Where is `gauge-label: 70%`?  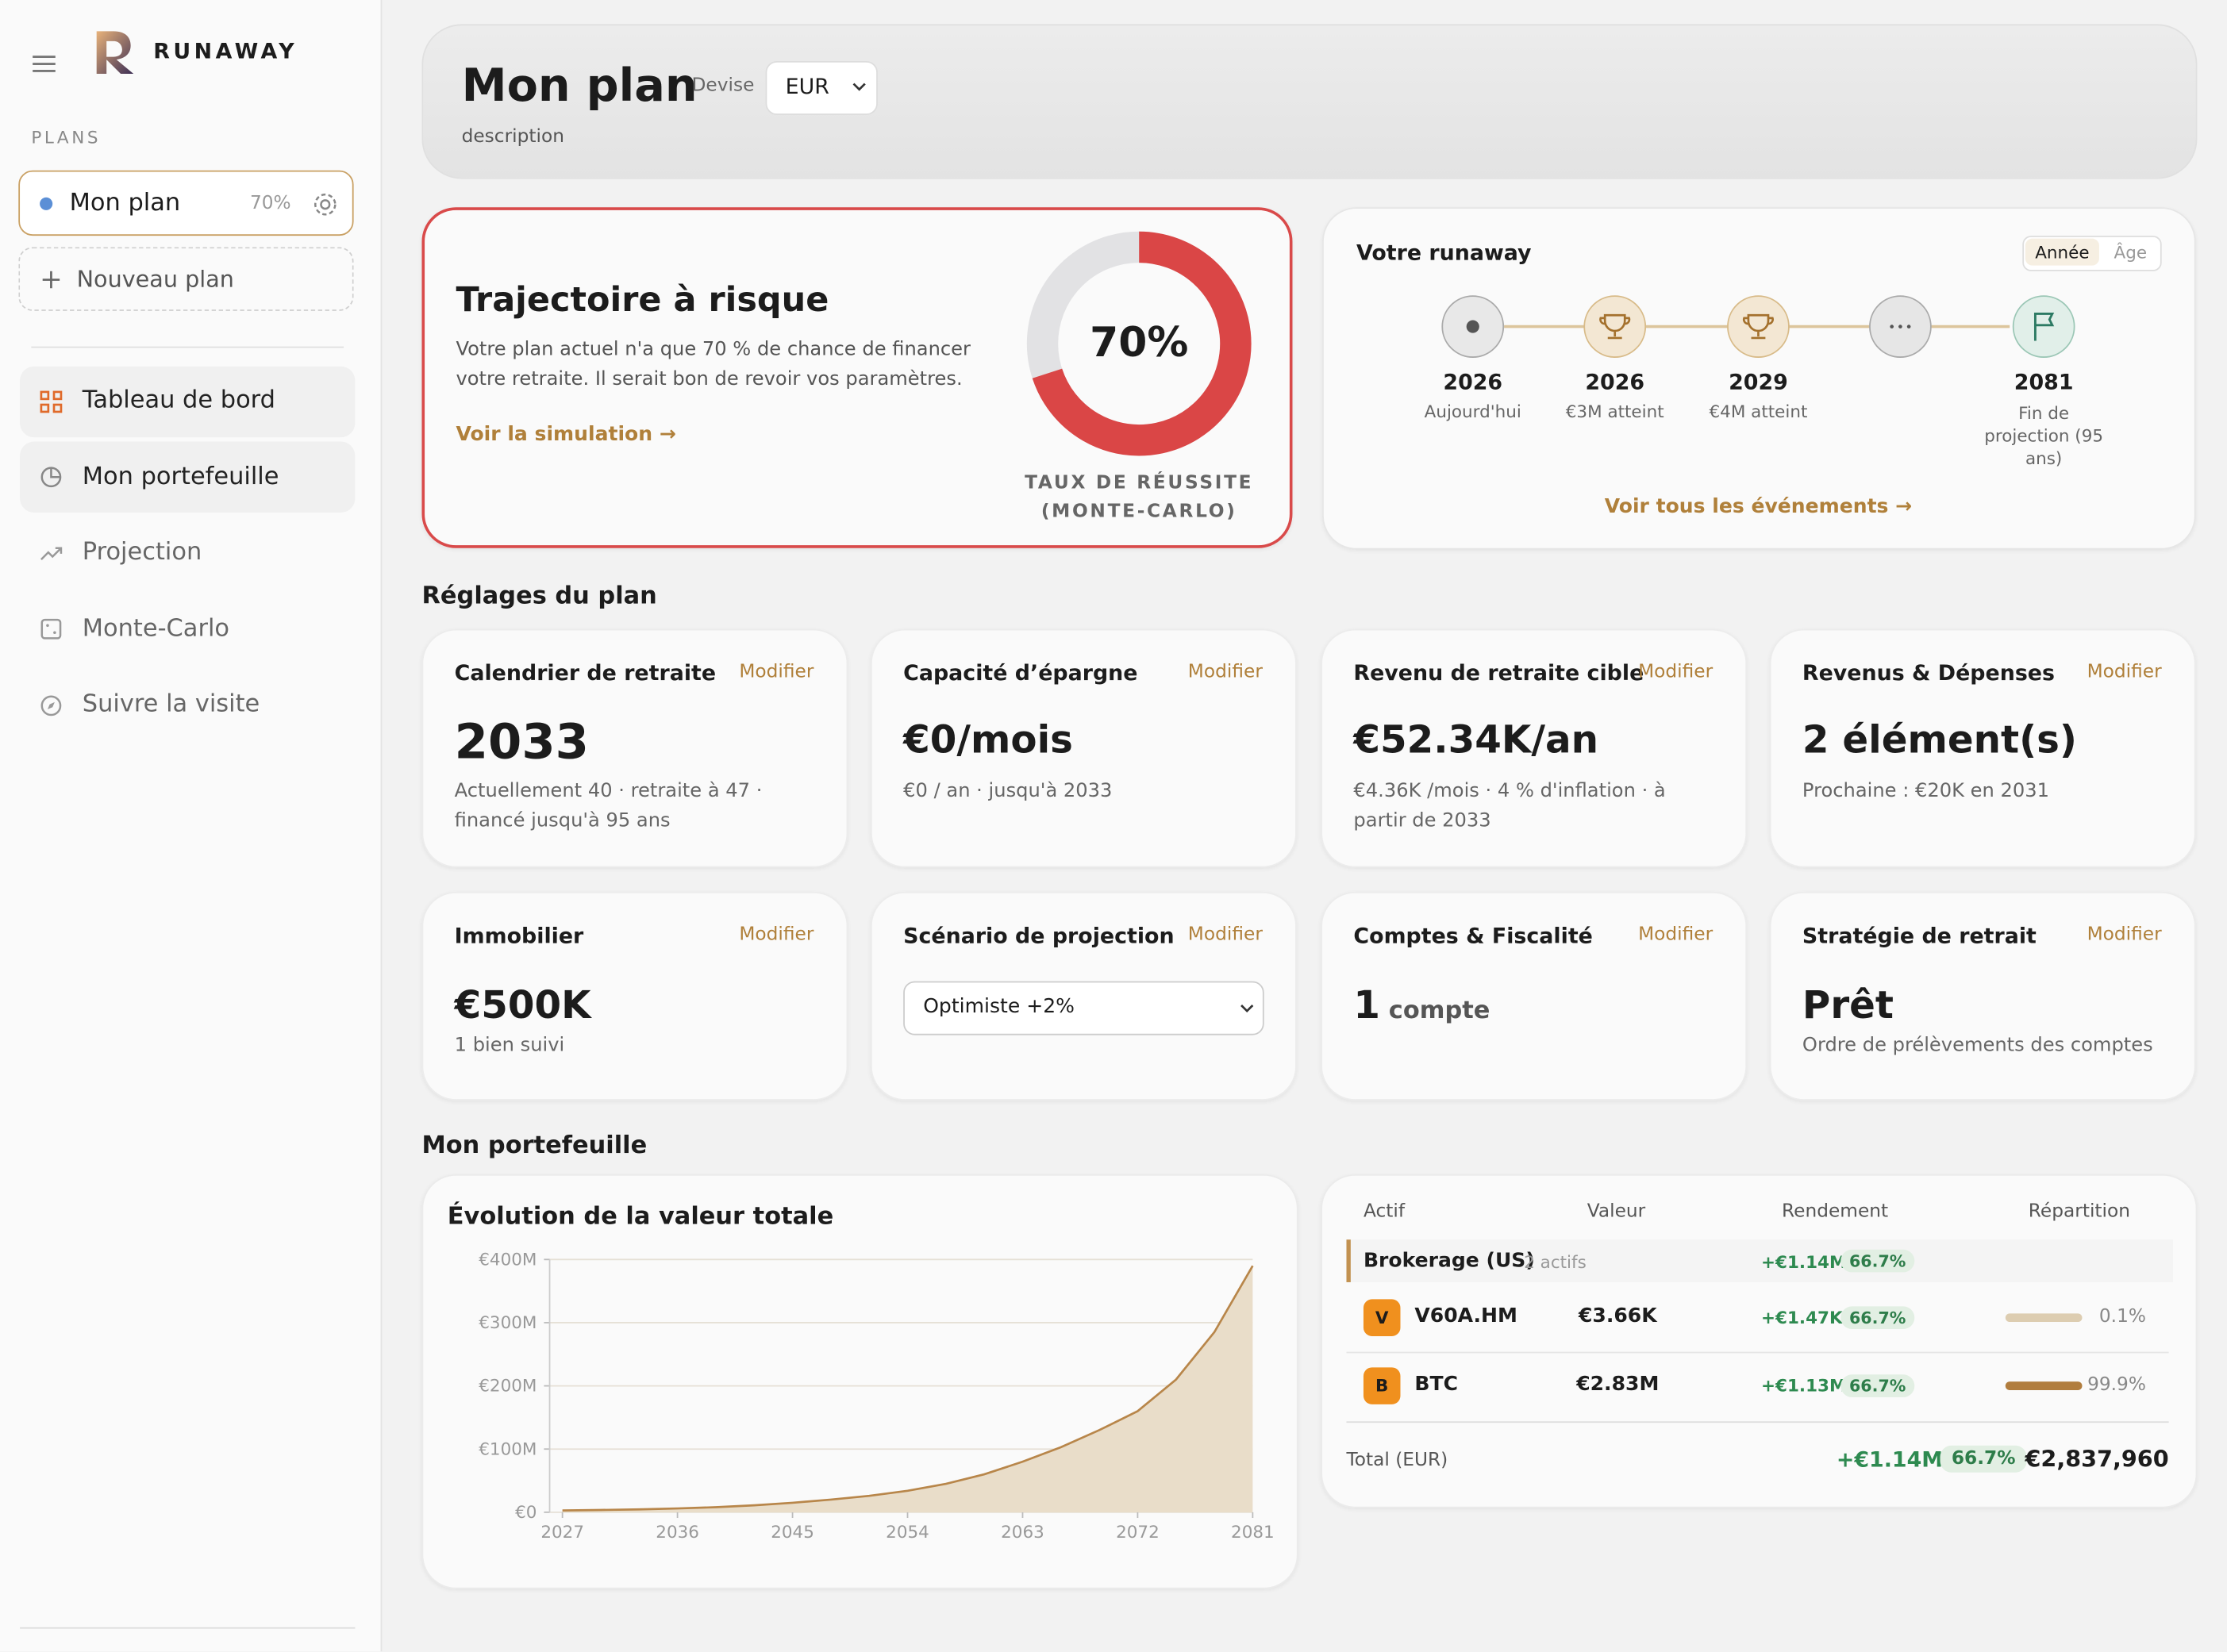
gauge-label: 70% is located at coordinates (1139, 342).